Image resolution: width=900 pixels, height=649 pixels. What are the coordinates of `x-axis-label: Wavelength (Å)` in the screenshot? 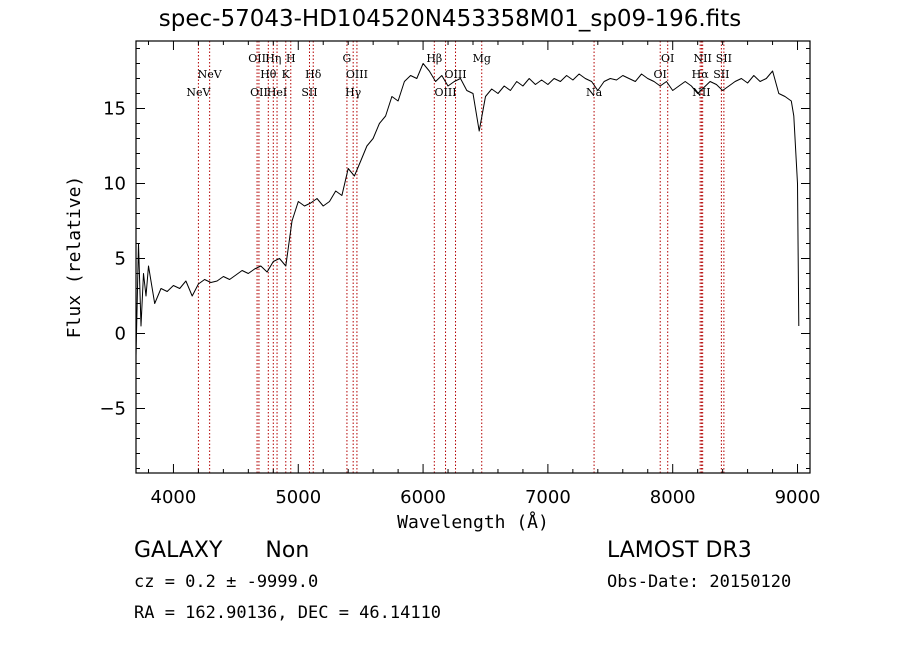 It's located at (473, 522).